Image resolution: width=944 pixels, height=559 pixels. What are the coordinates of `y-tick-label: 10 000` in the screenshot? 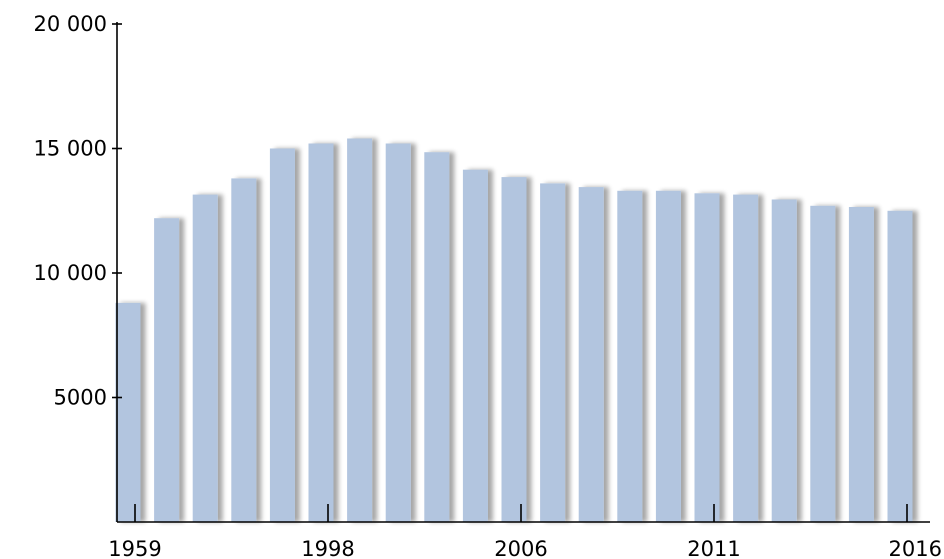 It's located at (70, 273).